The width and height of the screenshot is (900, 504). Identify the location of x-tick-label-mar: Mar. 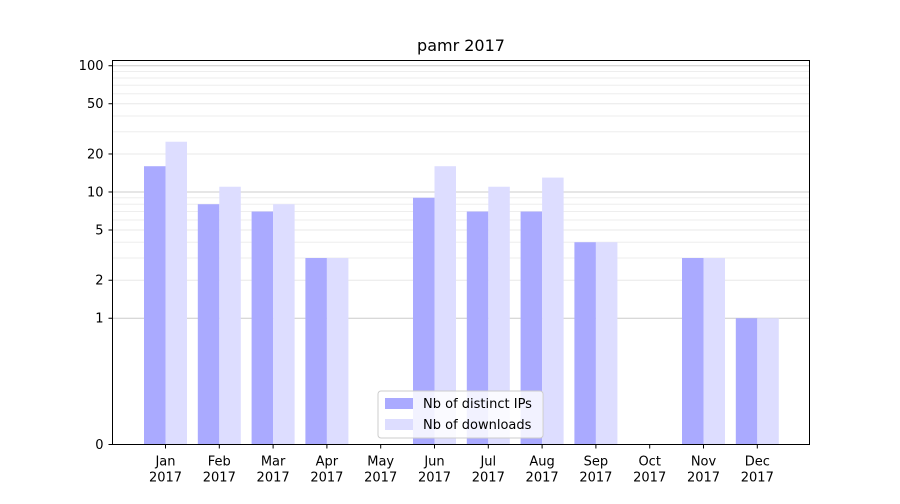
(273, 462).